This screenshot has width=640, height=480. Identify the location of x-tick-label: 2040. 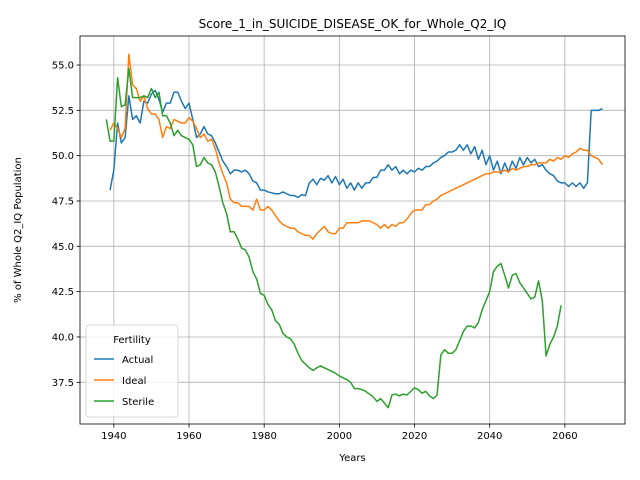
(489, 436).